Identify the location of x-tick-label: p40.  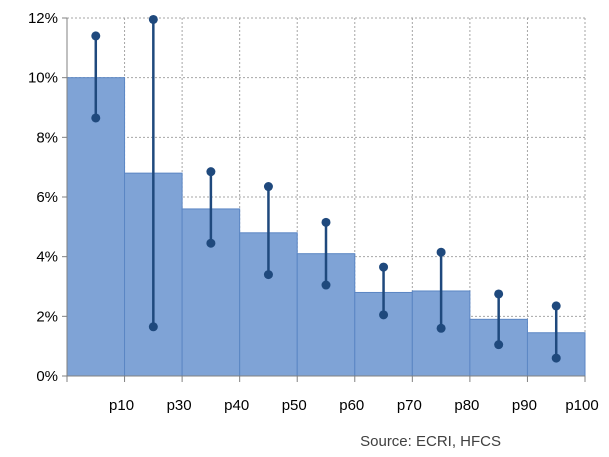
(236, 405).